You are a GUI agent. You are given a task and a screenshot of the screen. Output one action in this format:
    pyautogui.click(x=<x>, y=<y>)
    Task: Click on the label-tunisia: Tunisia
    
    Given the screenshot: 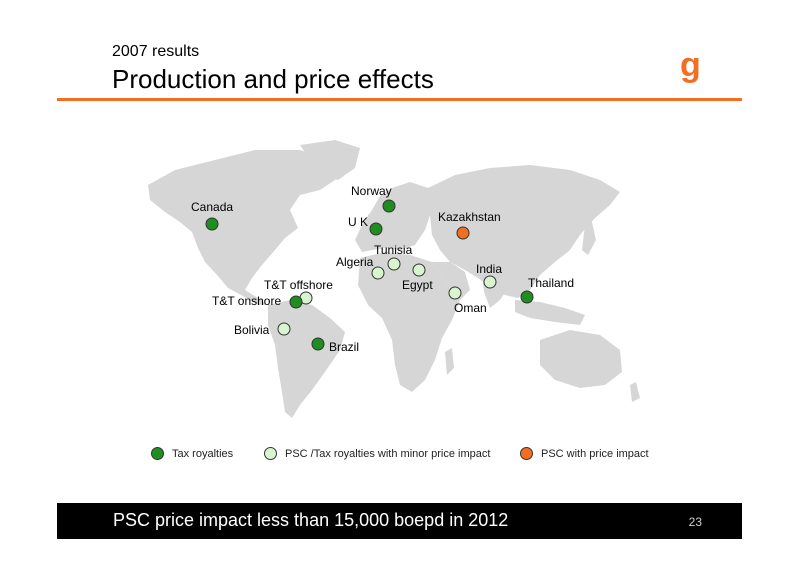 What is the action you would take?
    pyautogui.click(x=393, y=250)
    